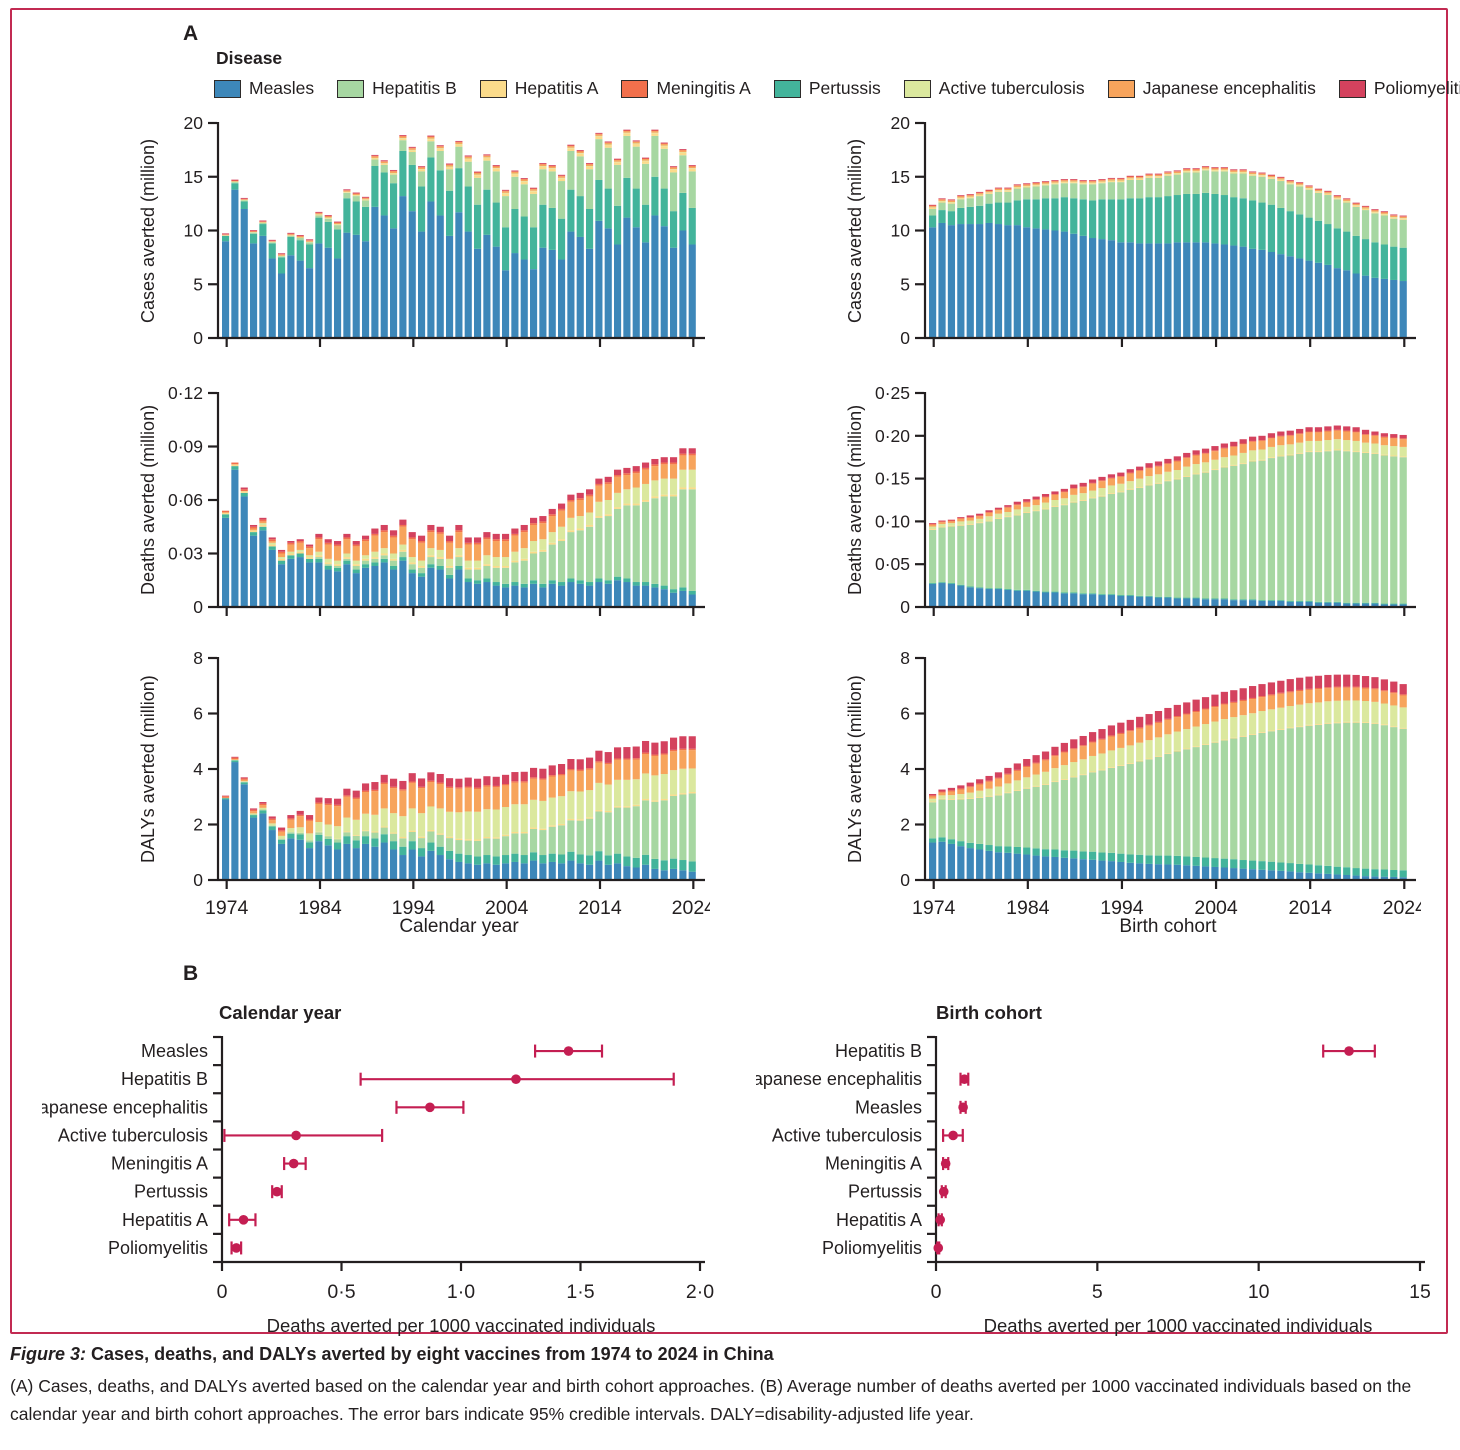  Describe the element at coordinates (1064, 258) in the screenshot. I see `bar-1988` at that location.